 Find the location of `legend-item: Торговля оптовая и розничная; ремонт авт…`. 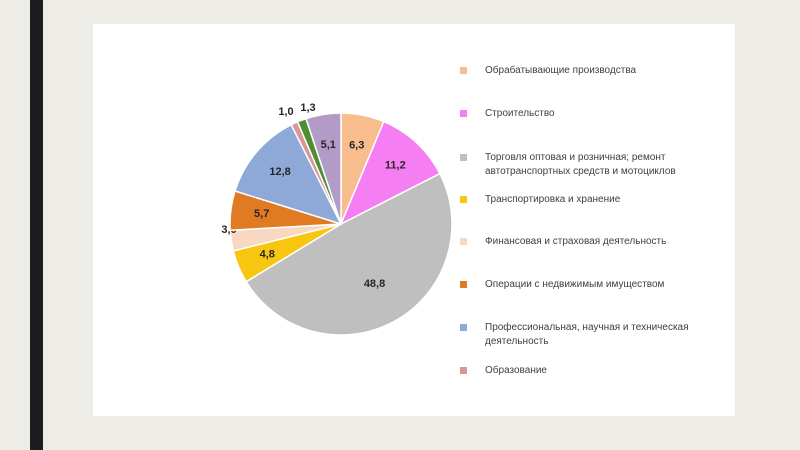

legend-item: Торговля оптовая и розничная; ремонт авт… is located at coordinates (568, 165).